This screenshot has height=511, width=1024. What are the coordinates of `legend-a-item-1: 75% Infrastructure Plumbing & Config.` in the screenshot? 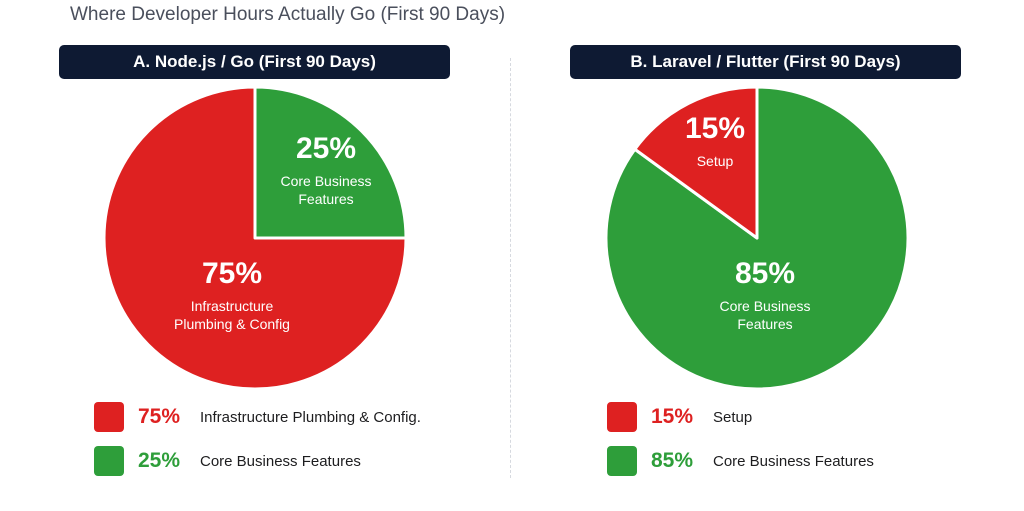 It's located at (257, 417).